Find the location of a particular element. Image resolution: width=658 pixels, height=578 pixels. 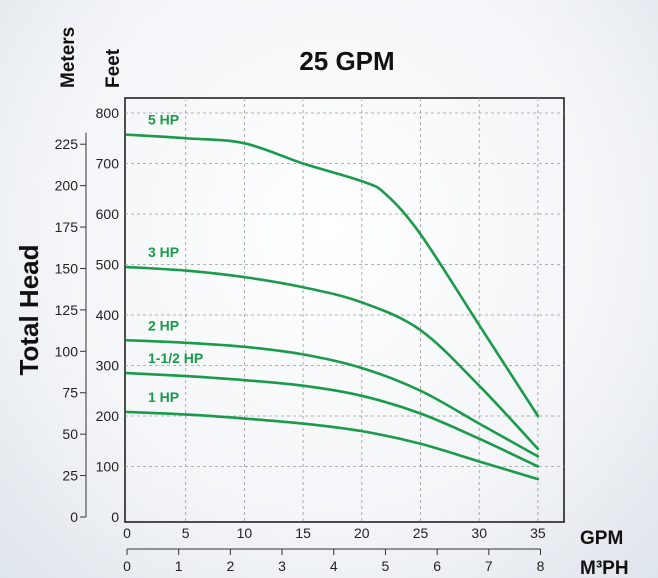

series-label: 1 HP is located at coordinates (163, 397).